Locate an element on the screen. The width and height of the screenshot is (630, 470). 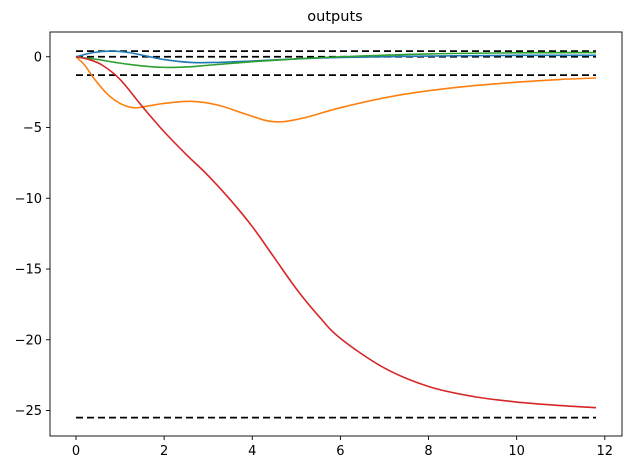
x-axis-ticks: 0 2 4 6 8 10 12 is located at coordinates (342, 447).